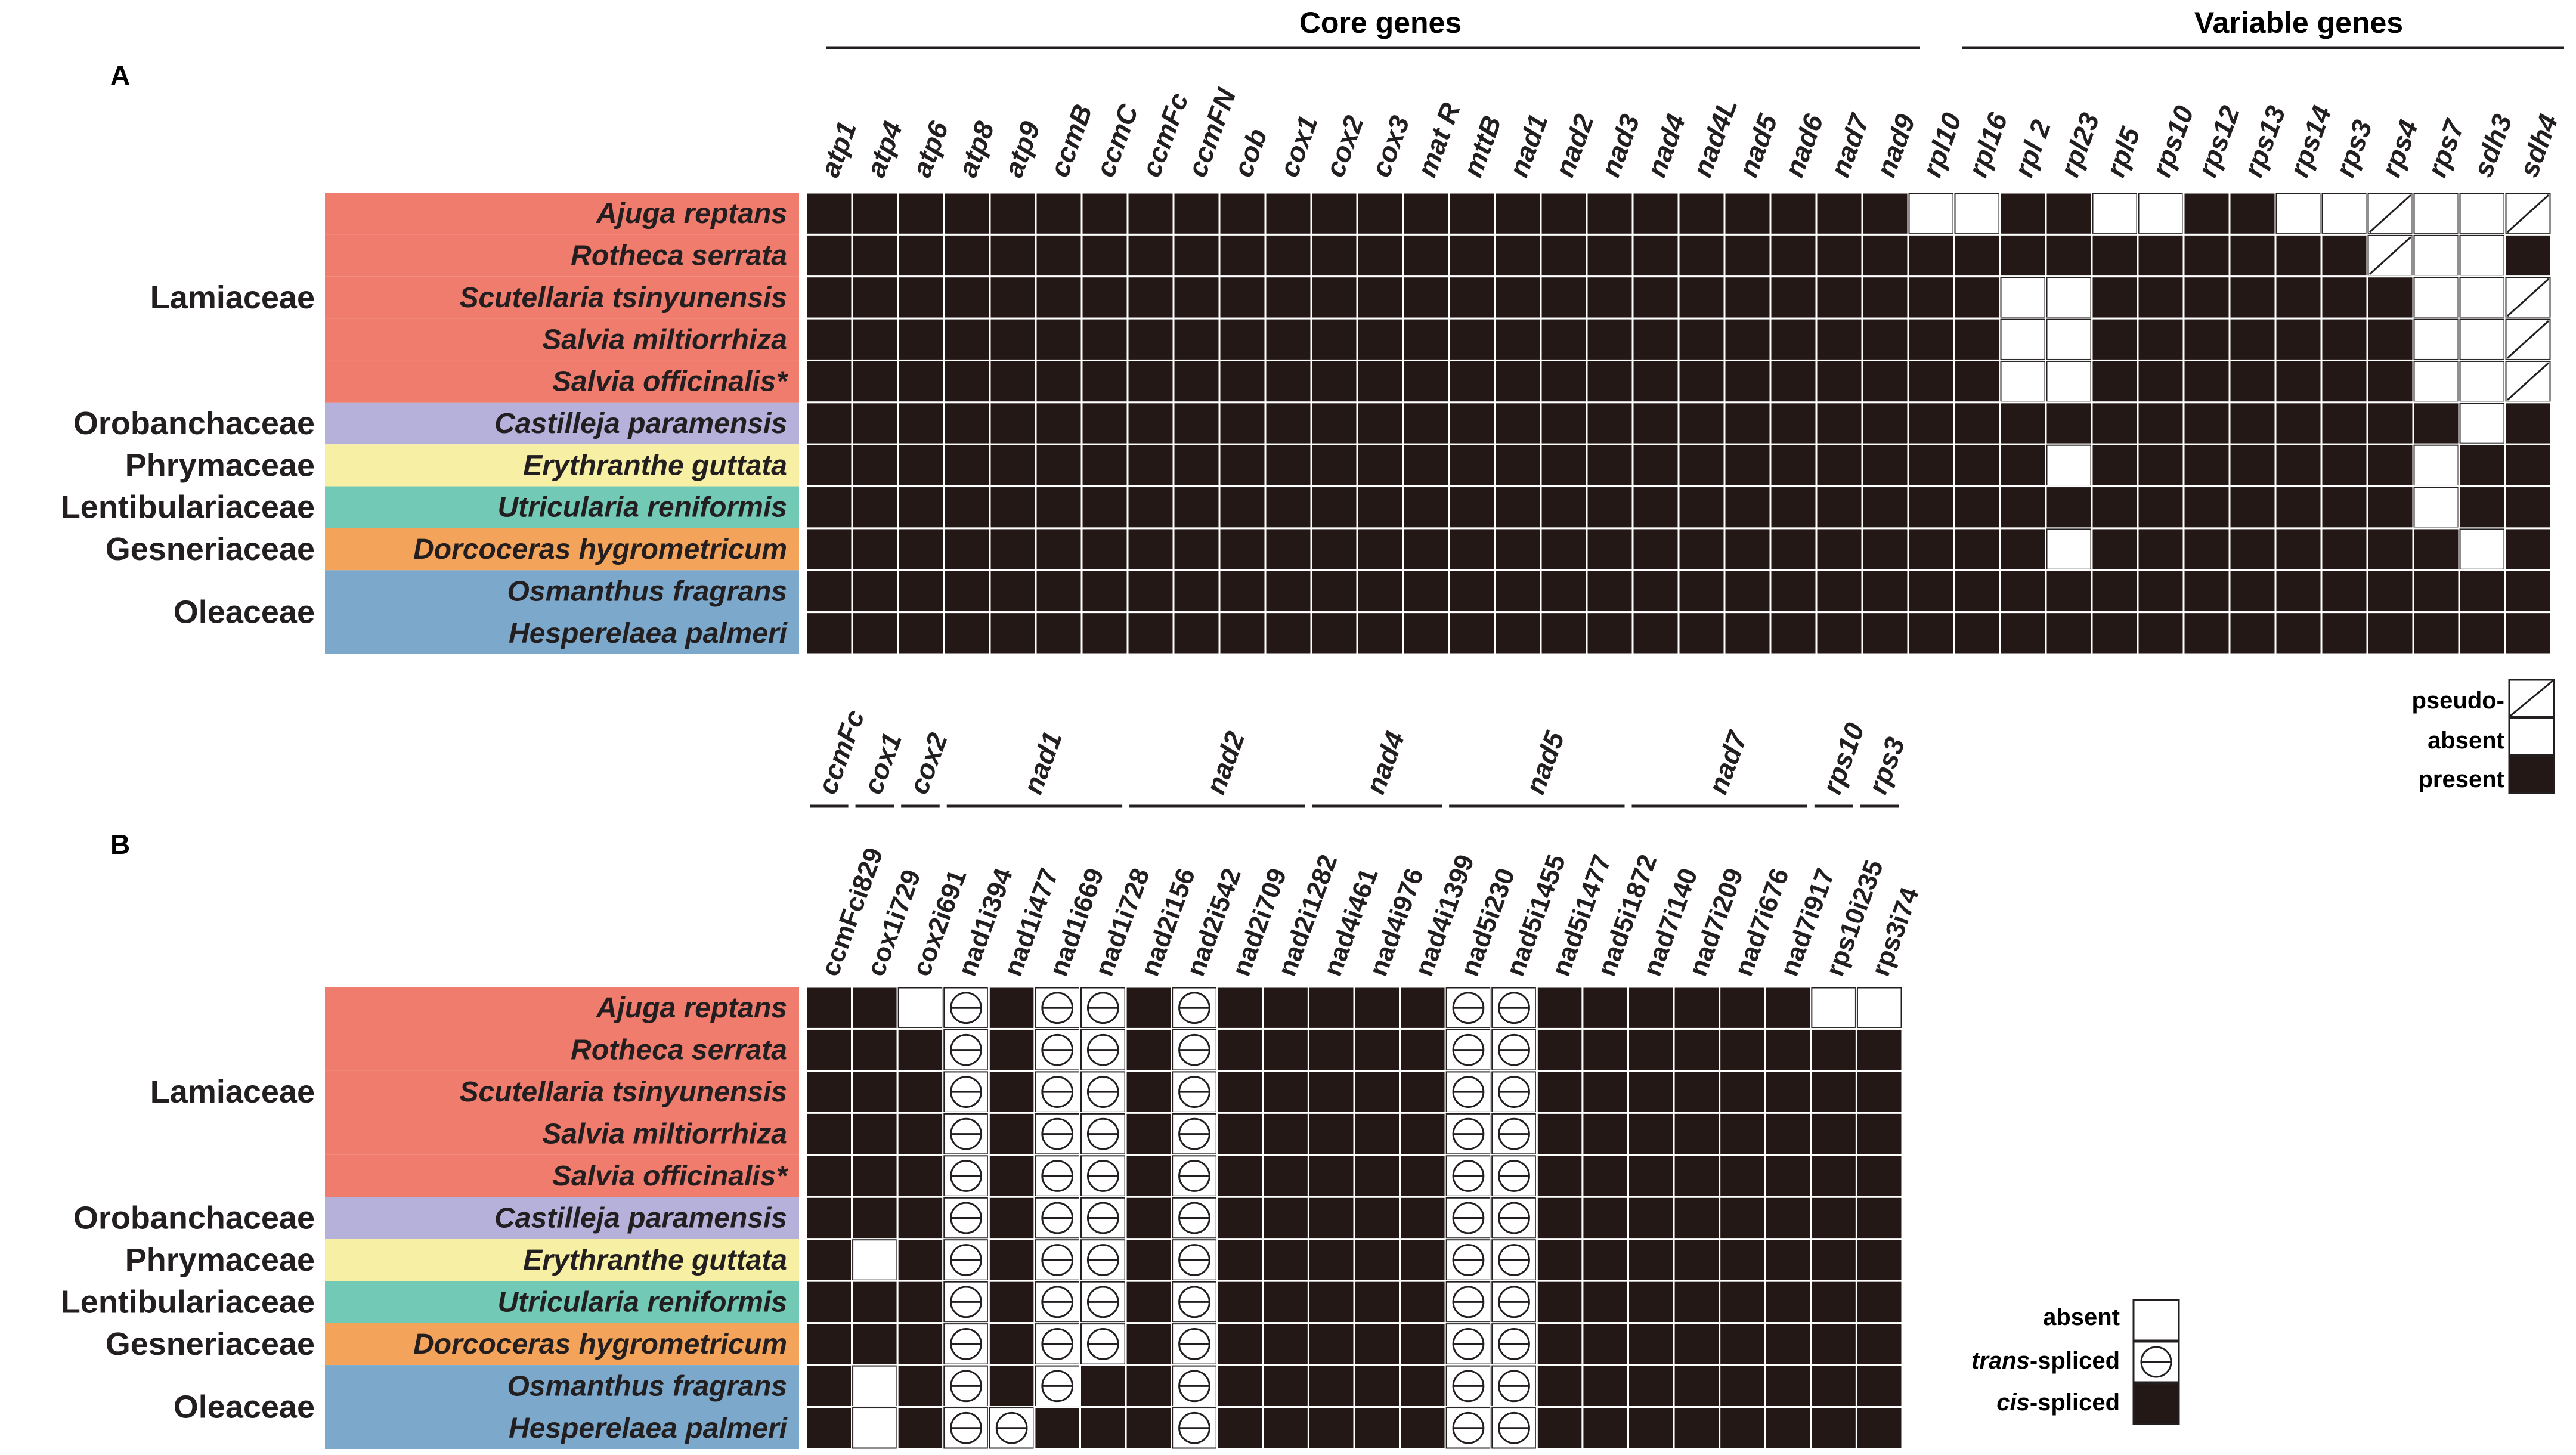 The height and width of the screenshot is (1455, 2576). Describe the element at coordinates (1149, 1428) in the screenshot. I see `panel-b-cell-hesperelaea-palmeri-nad2i156` at that location.